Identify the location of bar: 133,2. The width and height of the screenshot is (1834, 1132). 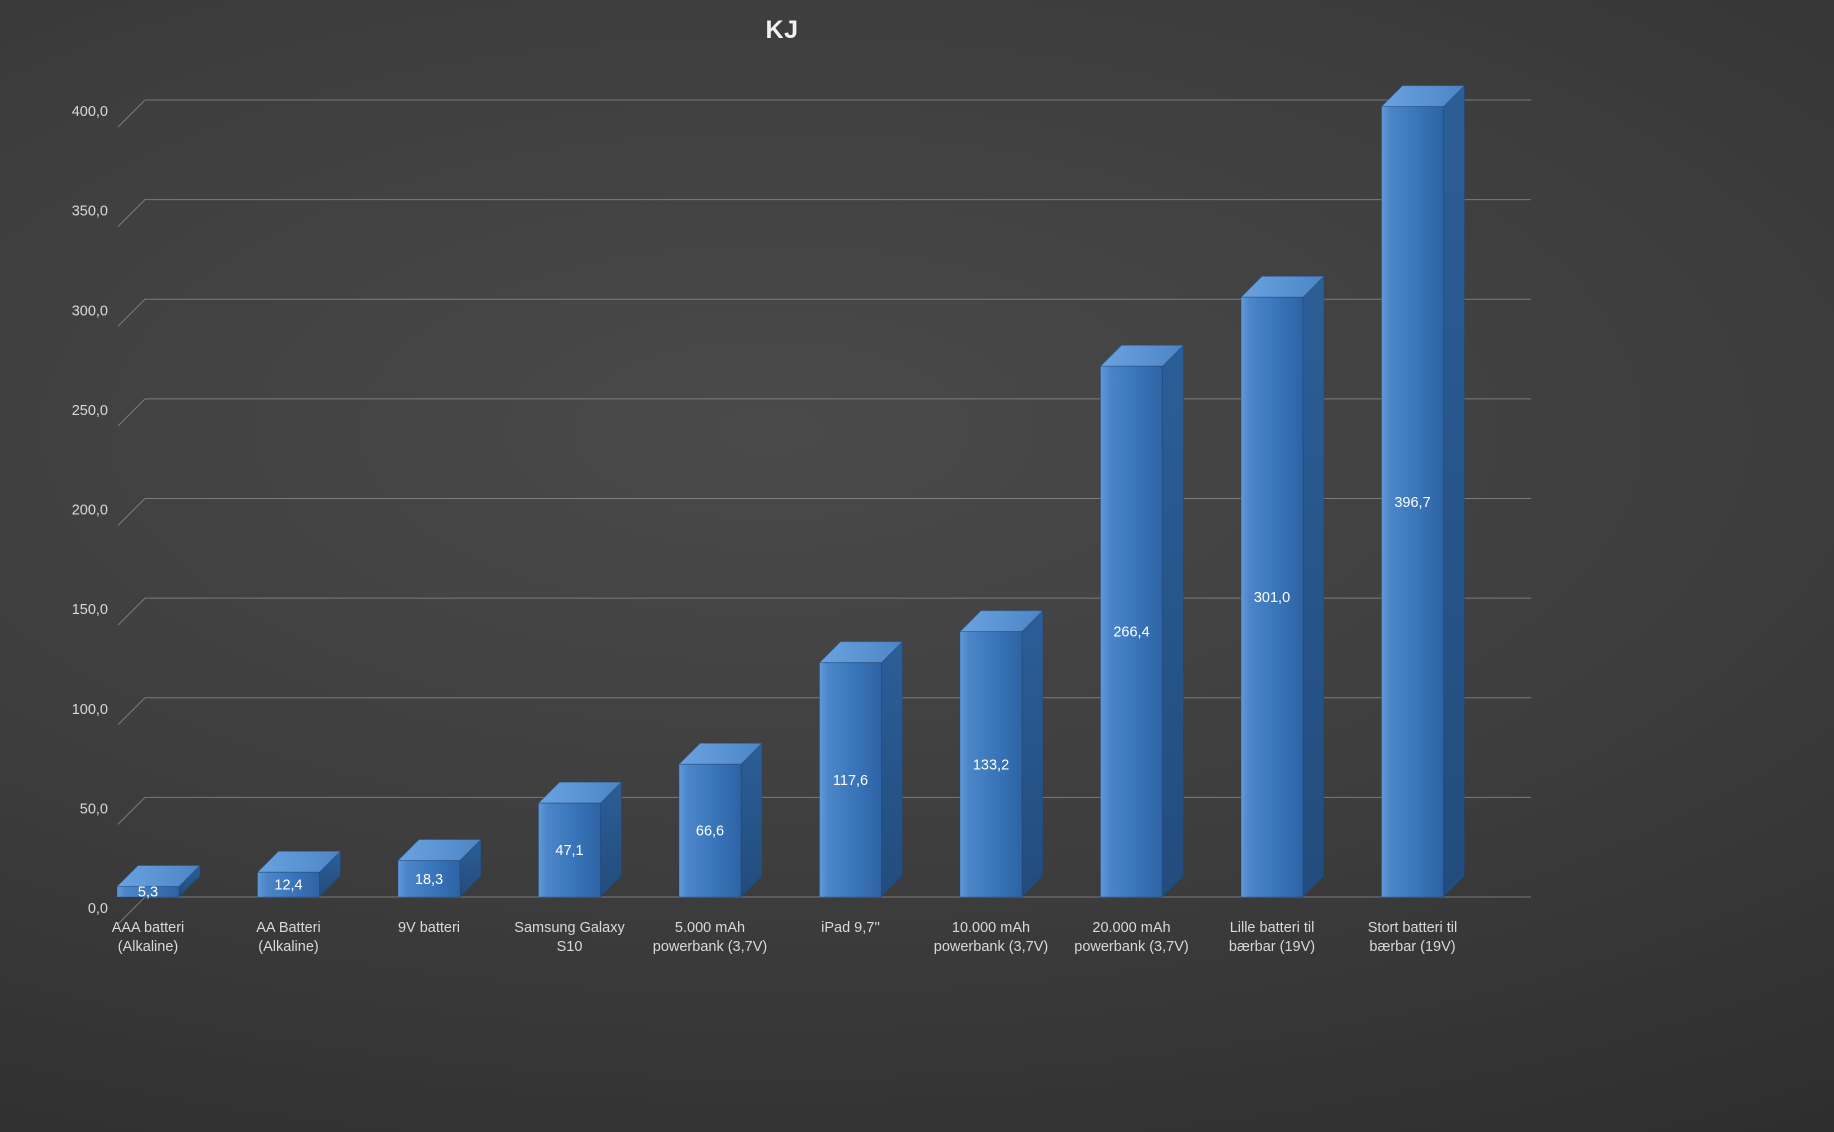
(1001, 754).